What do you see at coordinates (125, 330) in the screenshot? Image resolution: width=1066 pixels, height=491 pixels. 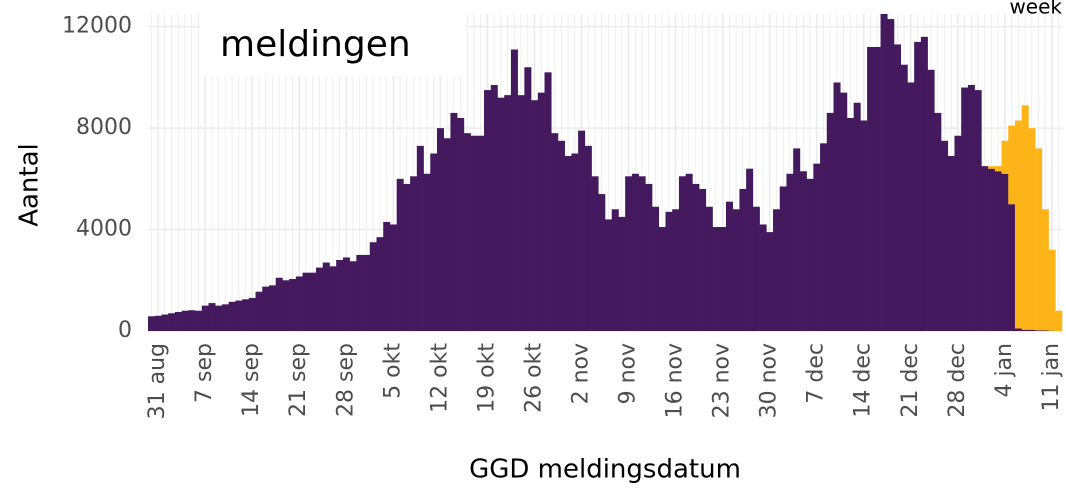 I see `y-tick-label: 0` at bounding box center [125, 330].